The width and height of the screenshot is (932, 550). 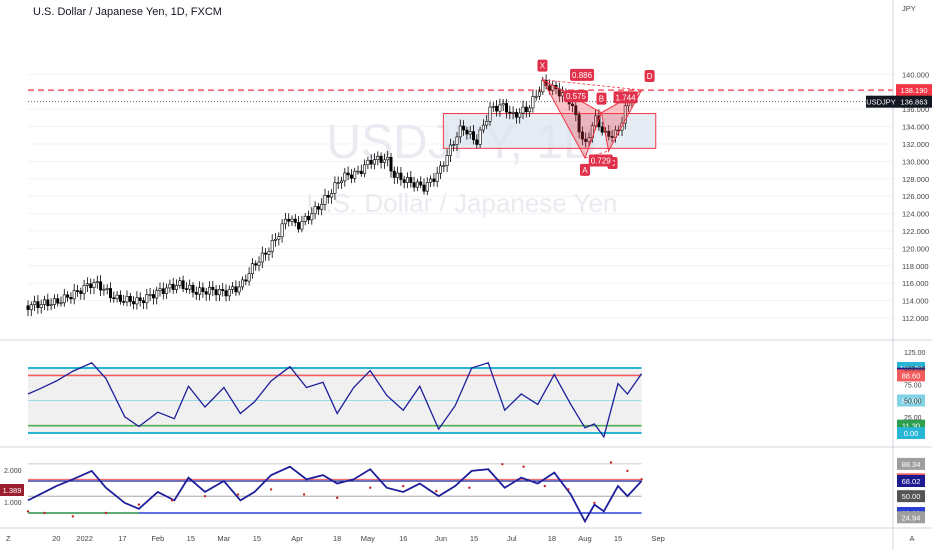 I want to click on pattern-ratio-tag: 0.575, so click(x=575, y=96).